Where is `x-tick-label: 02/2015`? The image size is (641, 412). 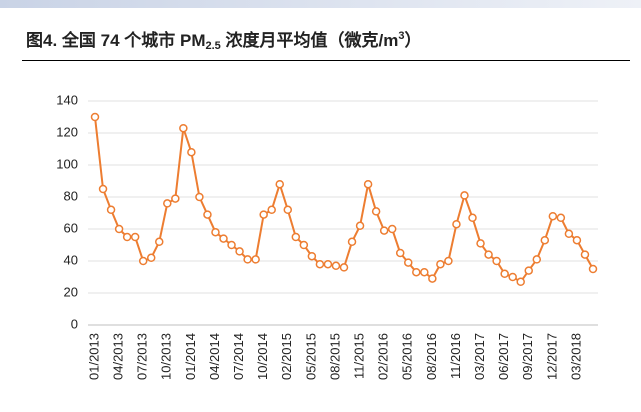
x-tick-label: 02/2015 is located at coordinates (286, 356).